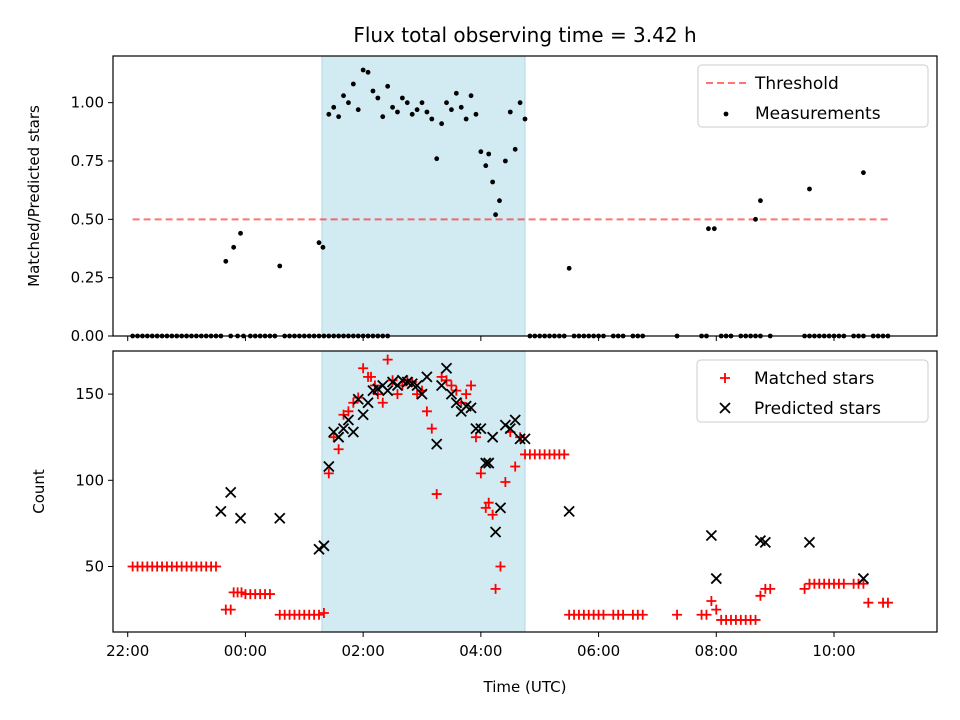 The width and height of the screenshot is (960, 720). I want to click on x-tick-label: 06:00, so click(598, 651).